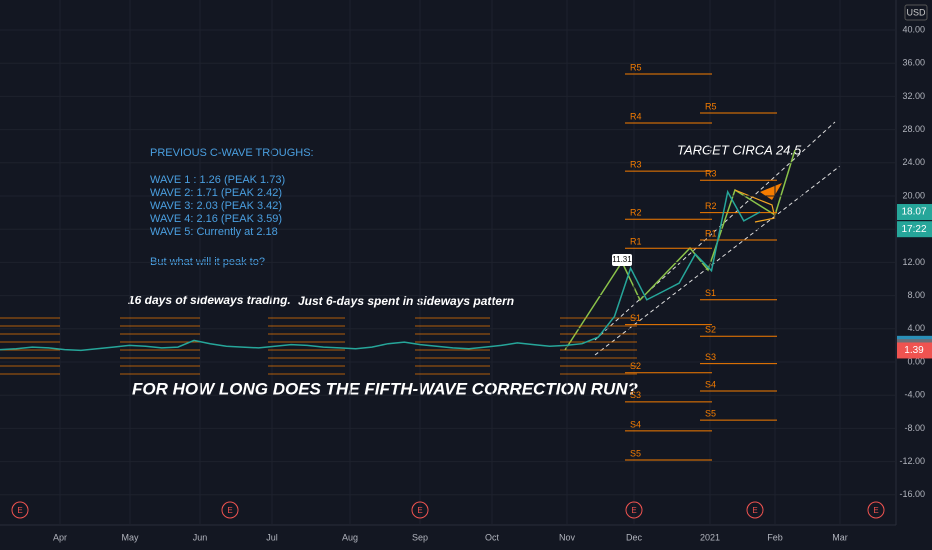 The image size is (932, 550). I want to click on note: 16 days of sideways trading., so click(209, 300).